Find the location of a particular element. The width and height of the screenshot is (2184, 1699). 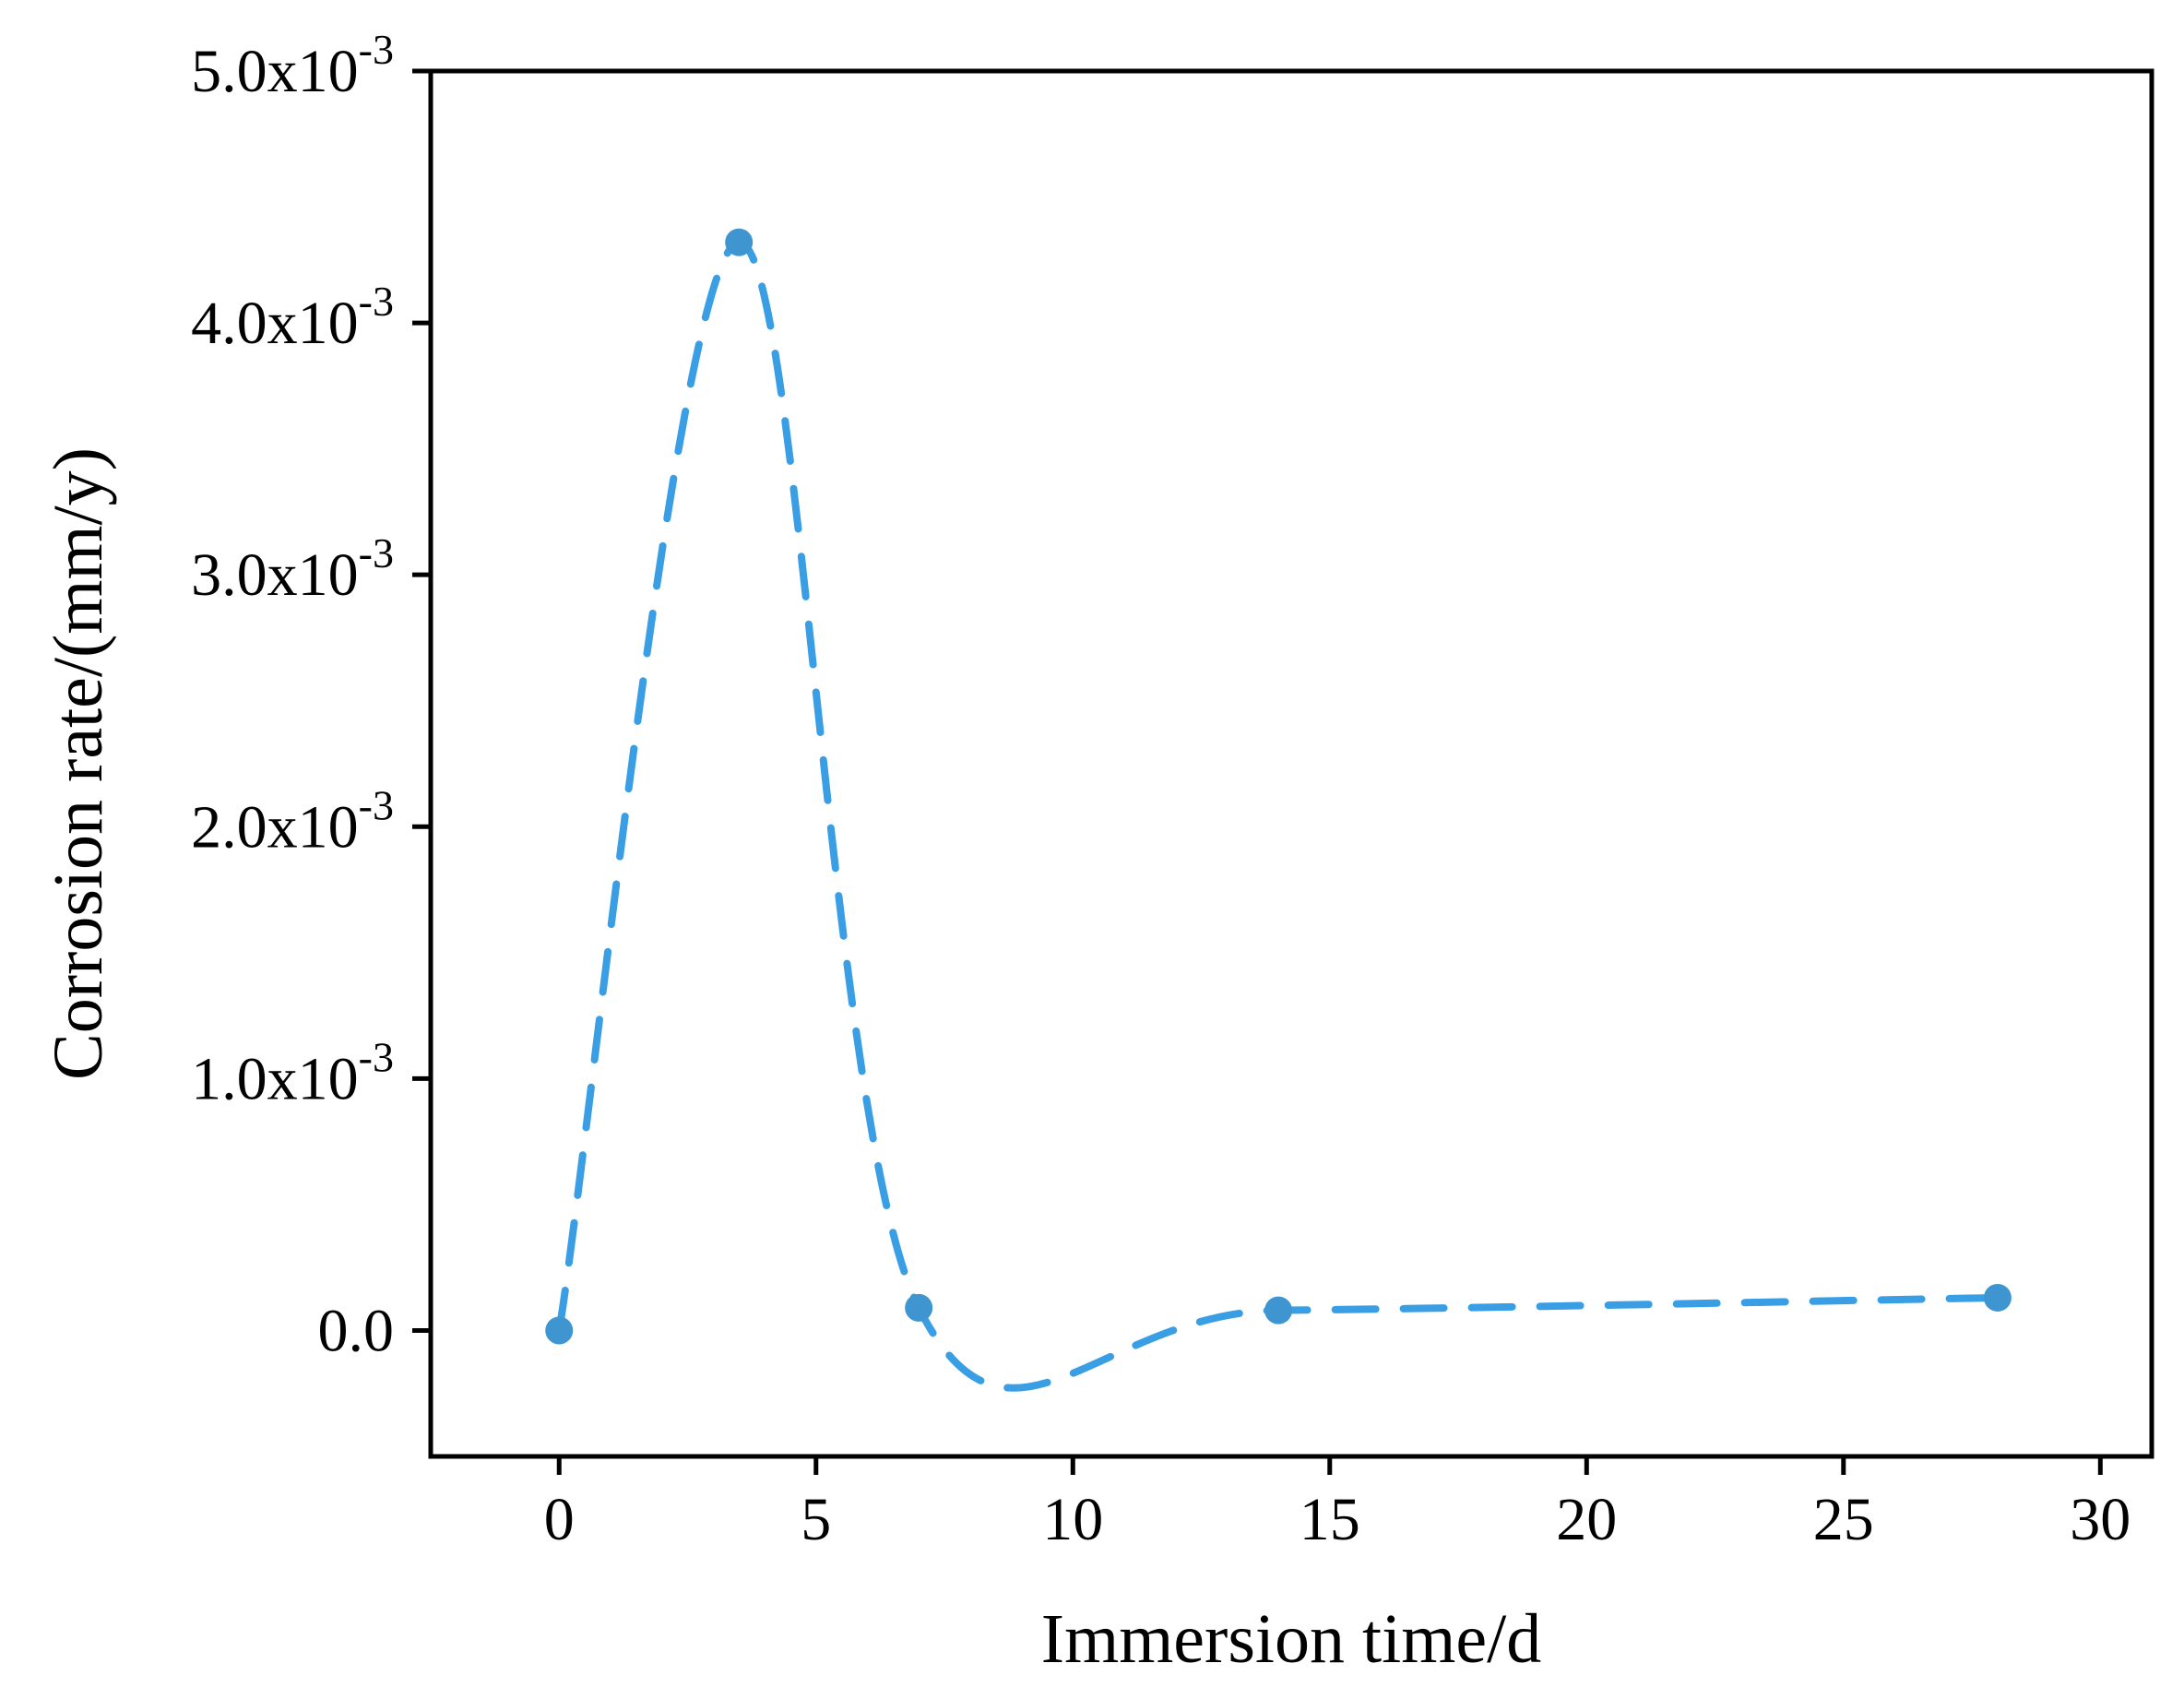

y-tick-label-5: 5.0x10⁻³ is located at coordinates (292, 65).